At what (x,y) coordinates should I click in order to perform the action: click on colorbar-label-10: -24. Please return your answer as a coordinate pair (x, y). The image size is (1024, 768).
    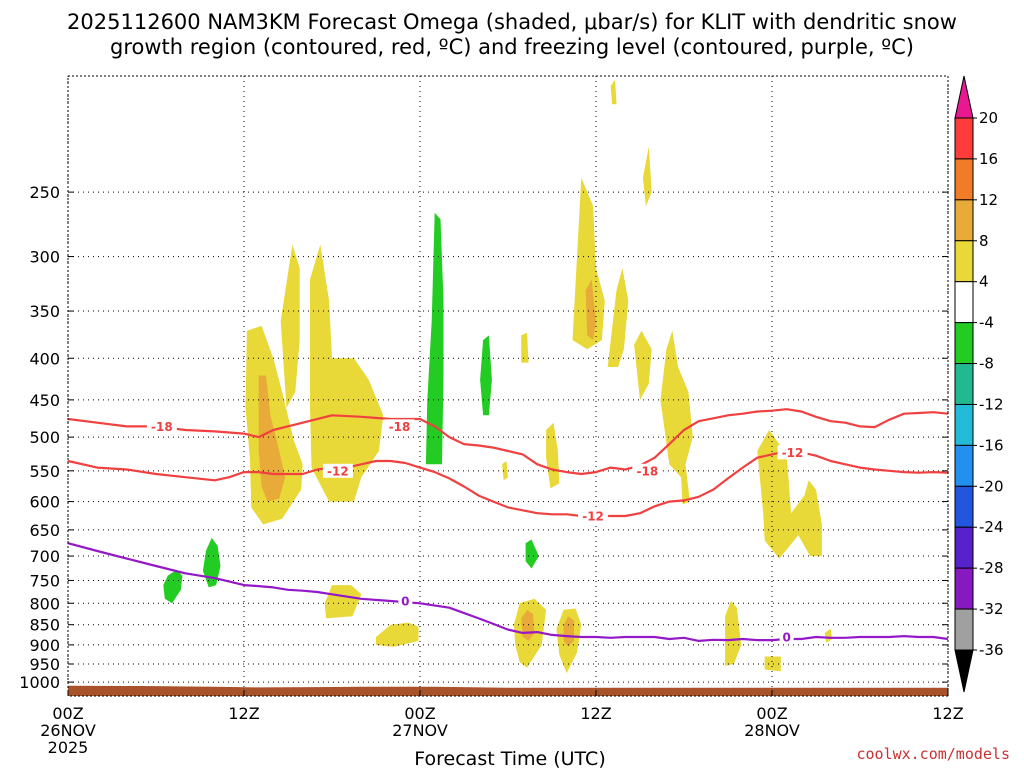
    Looking at the image, I should click on (991, 527).